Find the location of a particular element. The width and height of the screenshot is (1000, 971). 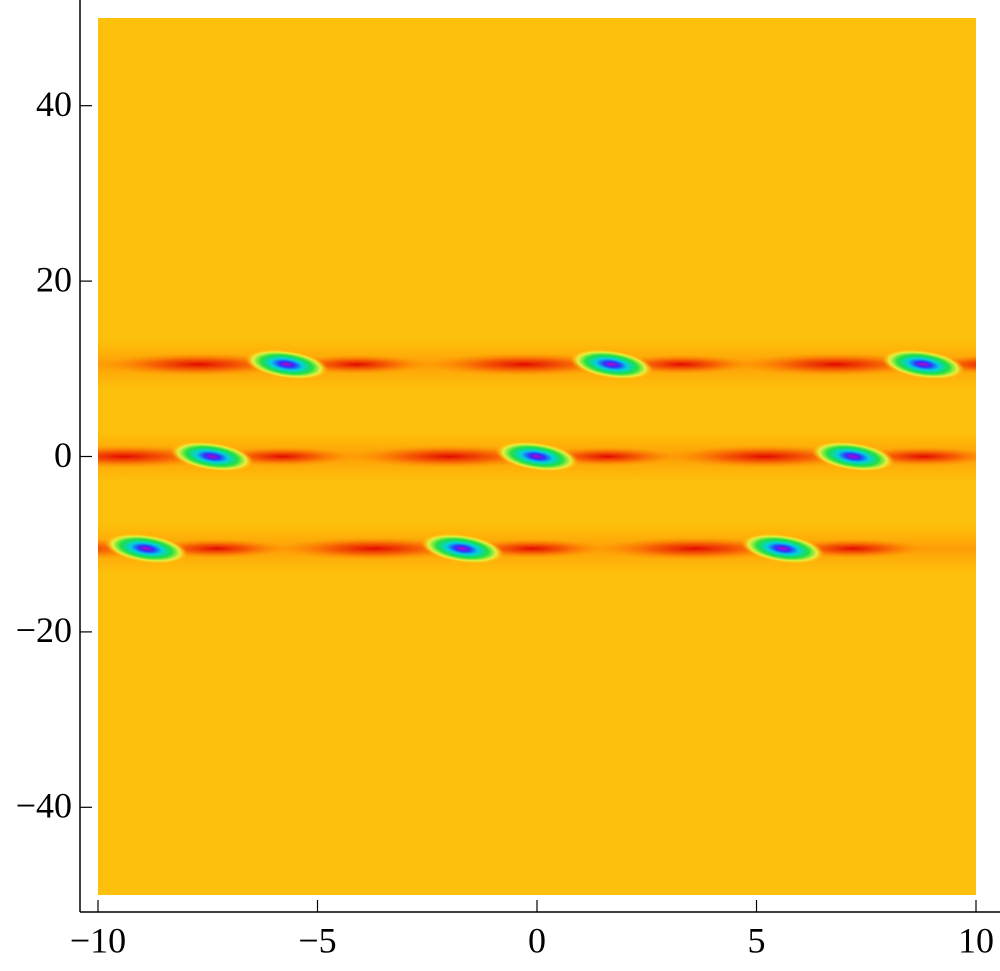

x-tick-label: 10 is located at coordinates (976, 940).